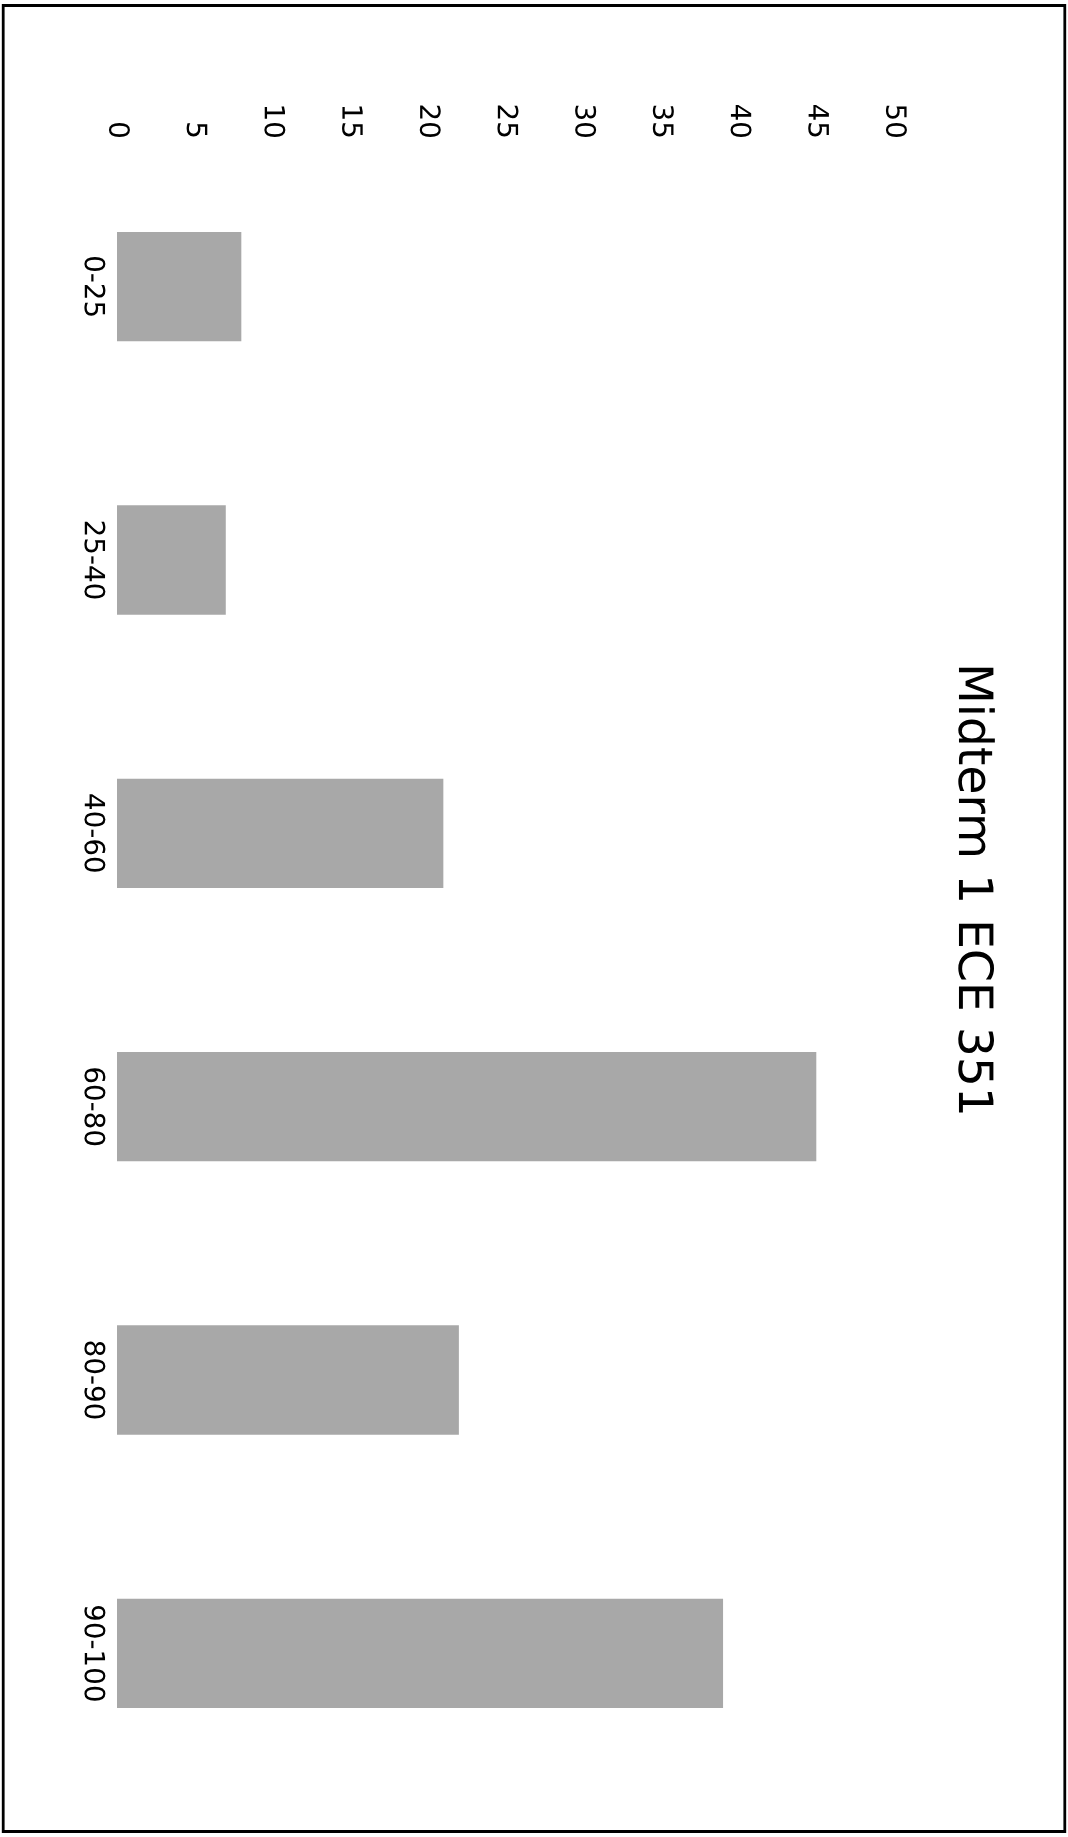 This screenshot has width=1068, height=1837. I want to click on text: Midterm 1 ECE 351, so click(976, 890).